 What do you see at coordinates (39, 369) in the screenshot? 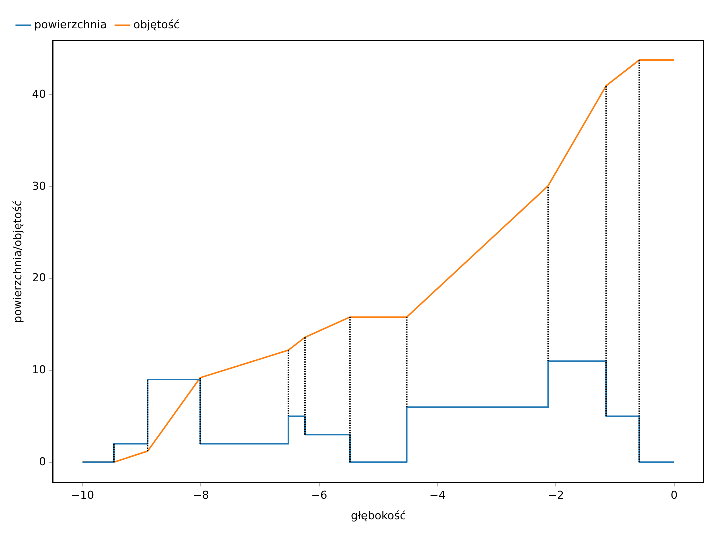
I see `y-tick-label: 10` at bounding box center [39, 369].